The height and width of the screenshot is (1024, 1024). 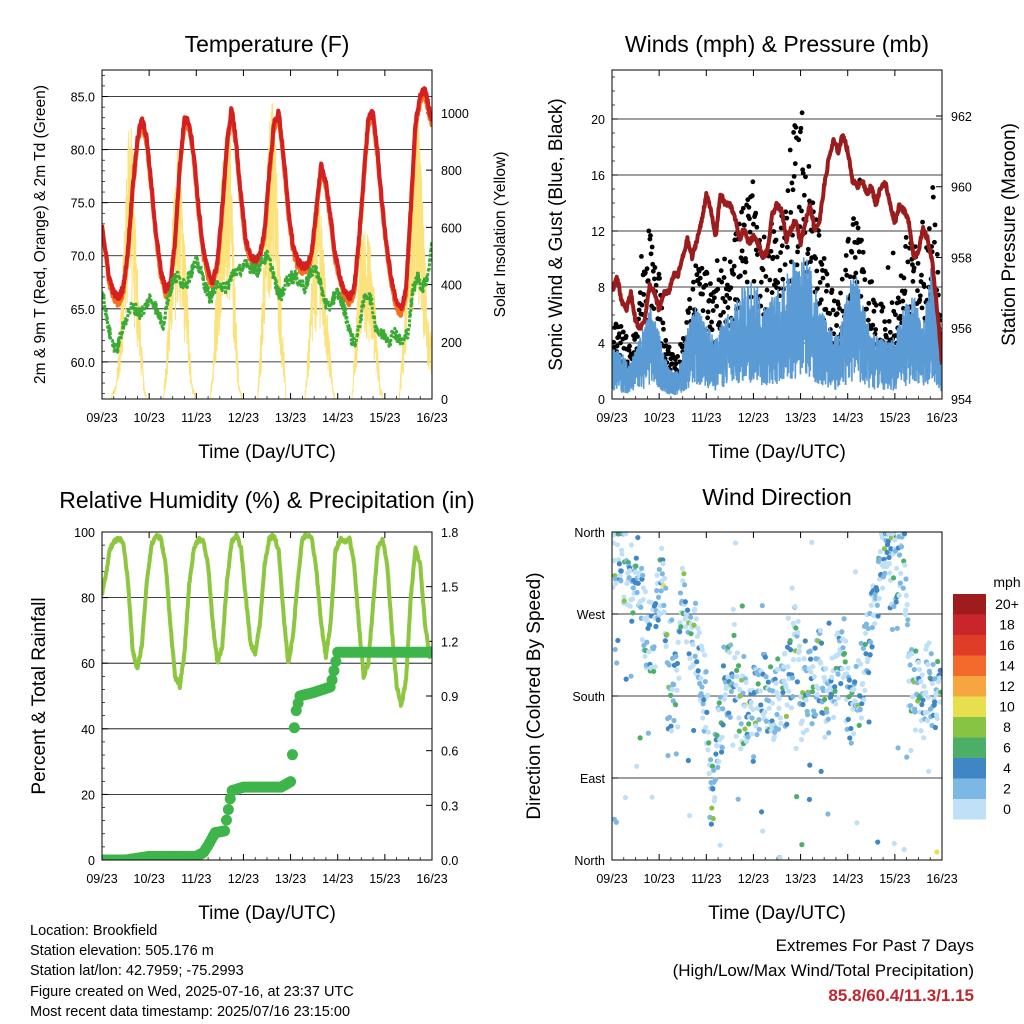 What do you see at coordinates (753, 879) in the screenshot?
I see `x-tick-label: 12/23` at bounding box center [753, 879].